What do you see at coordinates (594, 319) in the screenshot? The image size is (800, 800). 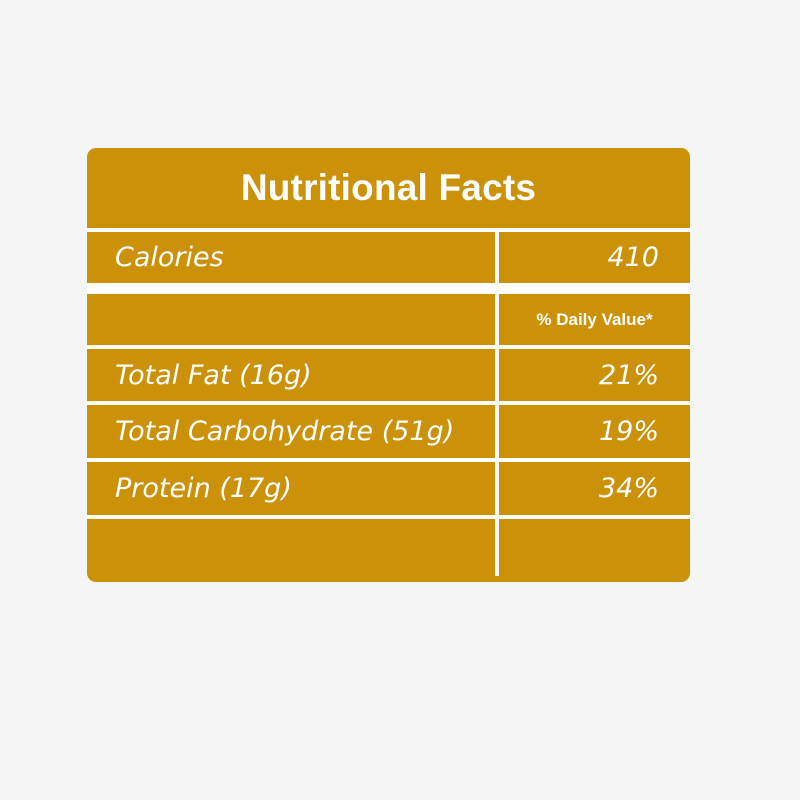 I see `daily-value-header: % Daily Value*` at bounding box center [594, 319].